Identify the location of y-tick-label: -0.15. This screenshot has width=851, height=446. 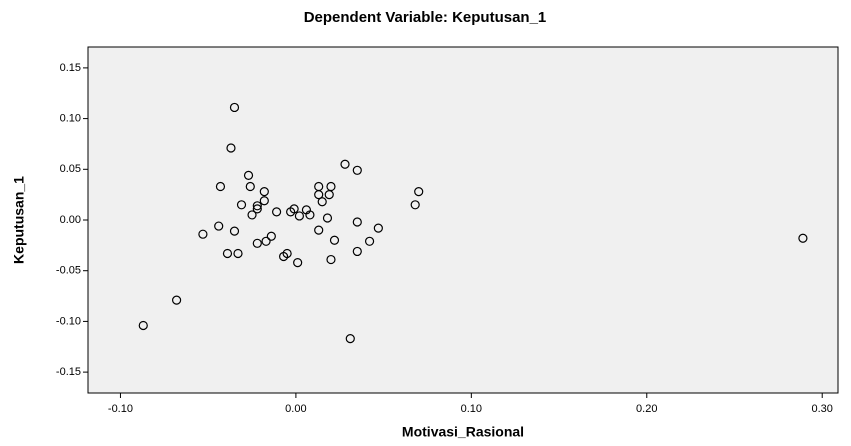
(68, 372).